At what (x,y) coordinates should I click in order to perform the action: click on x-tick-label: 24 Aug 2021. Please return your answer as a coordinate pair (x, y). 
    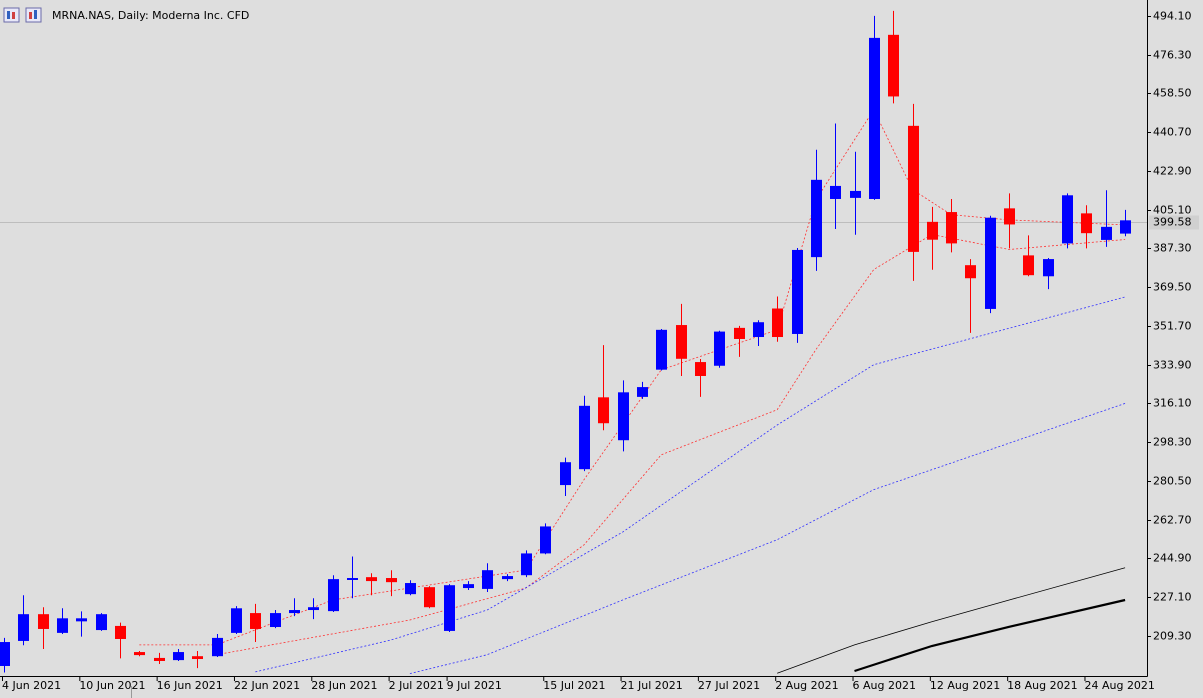
    Looking at the image, I should click on (1119, 685).